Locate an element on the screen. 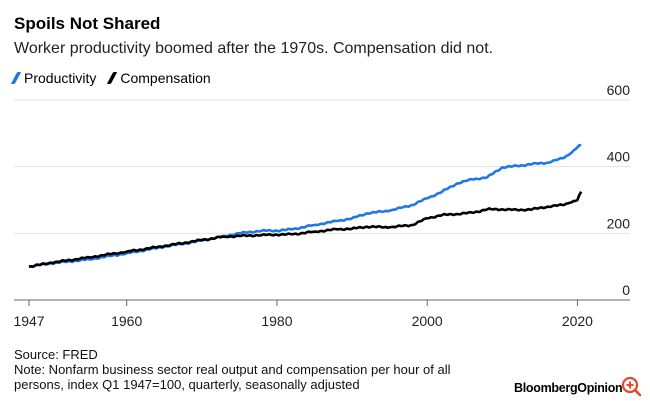  legend-item-compensation: Compensation is located at coordinates (159, 78).